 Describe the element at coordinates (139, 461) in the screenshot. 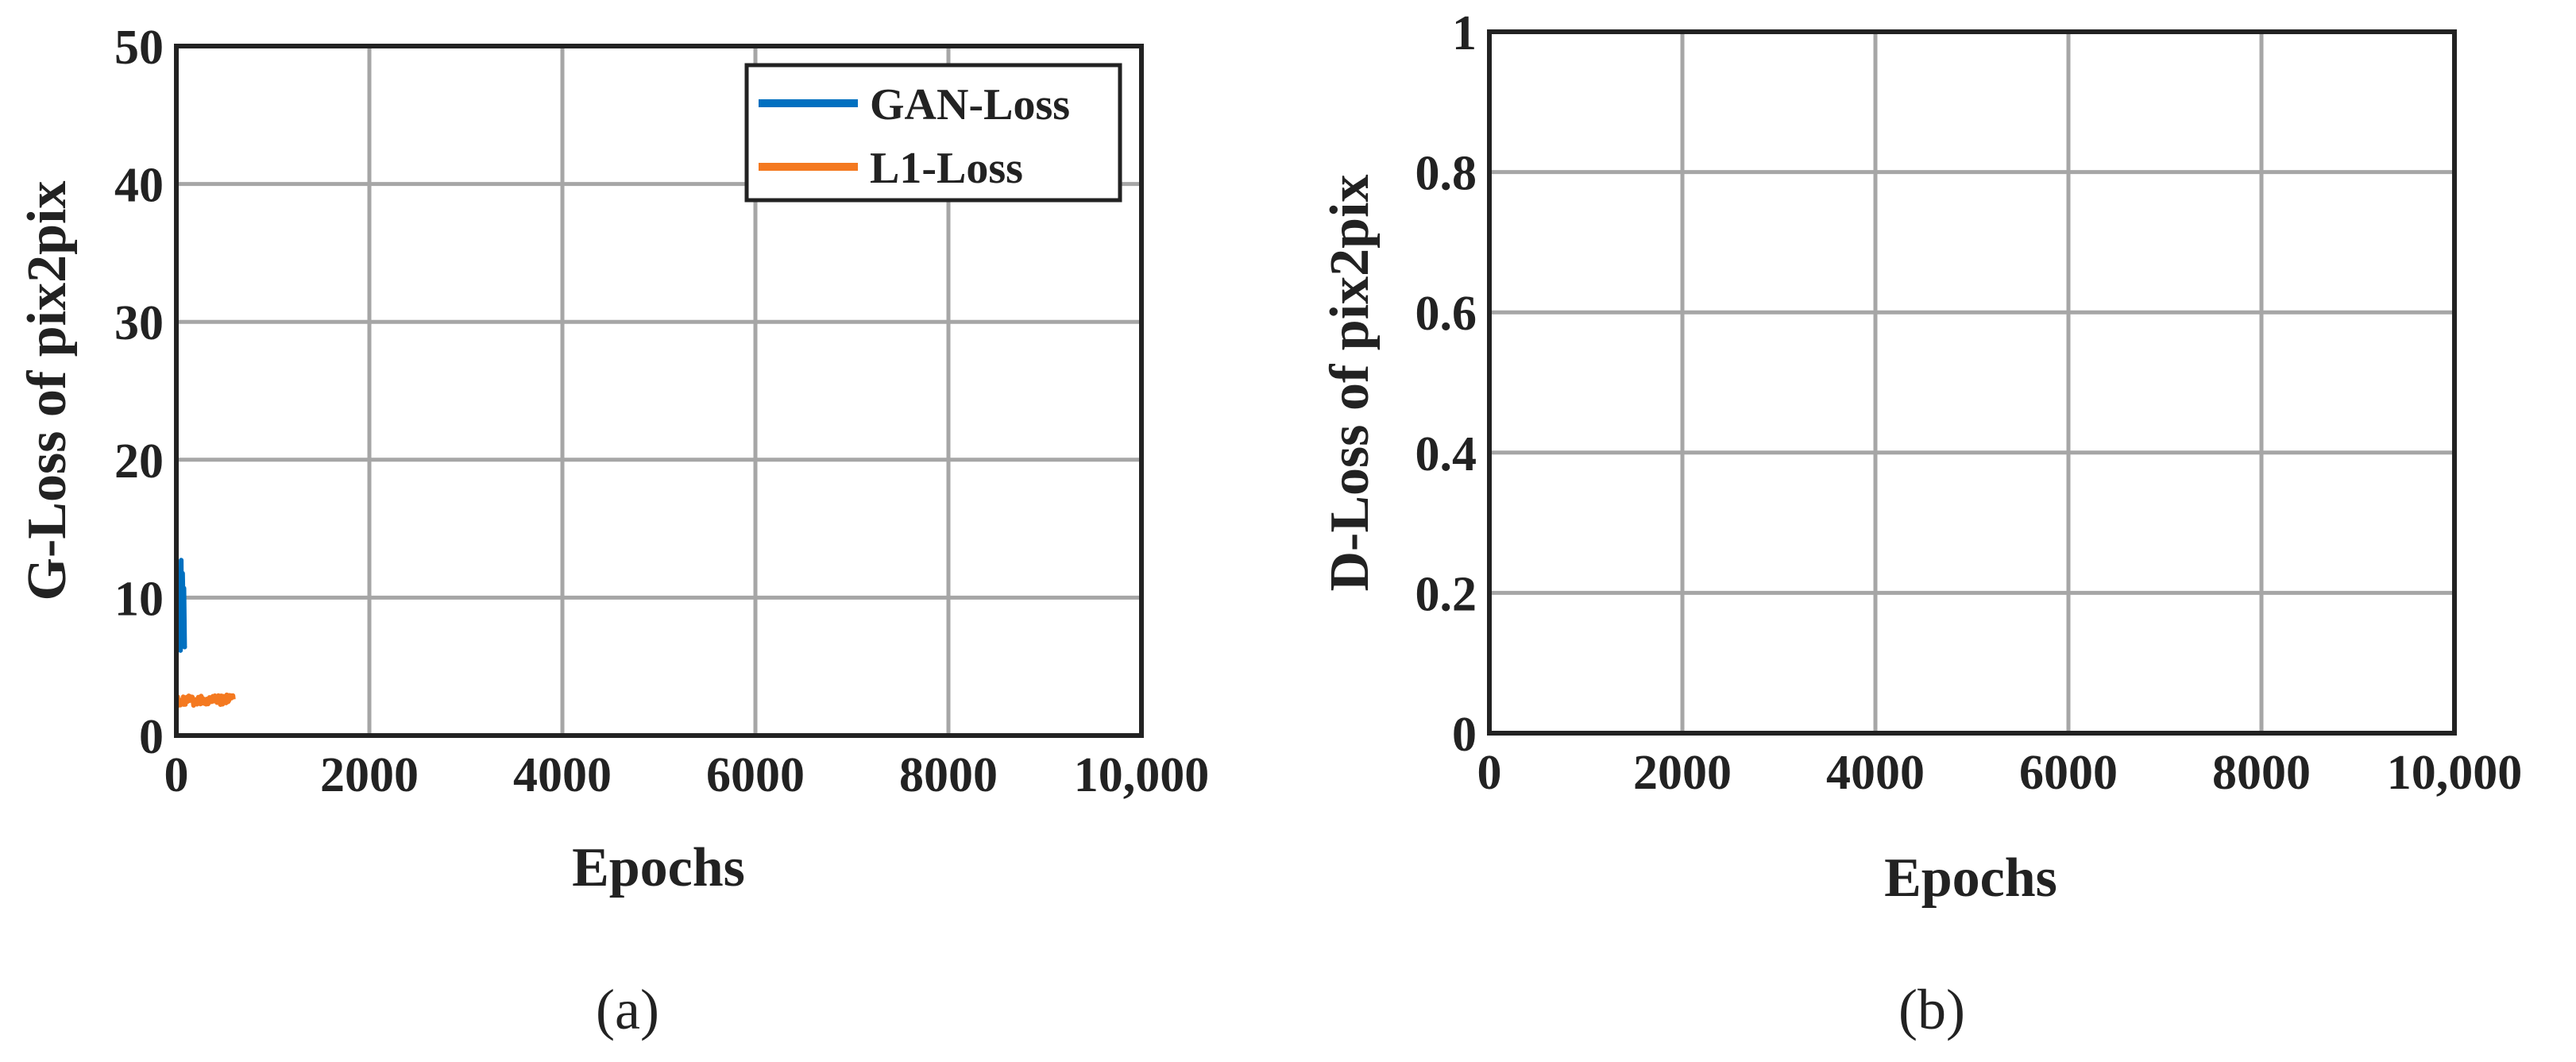

I see `y-tick-label: 20` at that location.